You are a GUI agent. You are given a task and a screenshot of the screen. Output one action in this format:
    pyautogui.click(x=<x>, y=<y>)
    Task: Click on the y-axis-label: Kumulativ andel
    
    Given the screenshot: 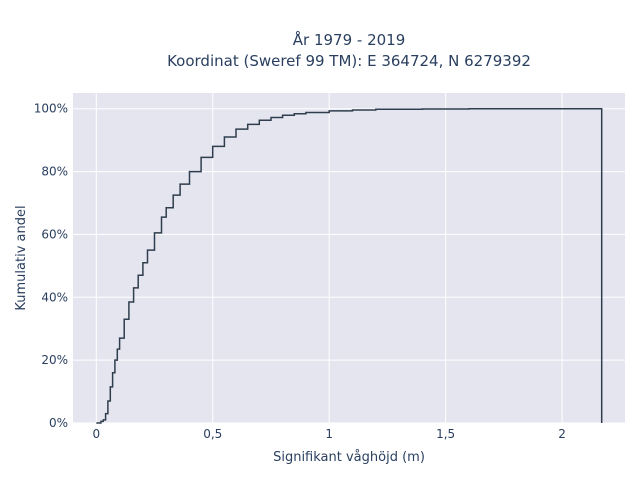 What is the action you would take?
    pyautogui.click(x=21, y=257)
    